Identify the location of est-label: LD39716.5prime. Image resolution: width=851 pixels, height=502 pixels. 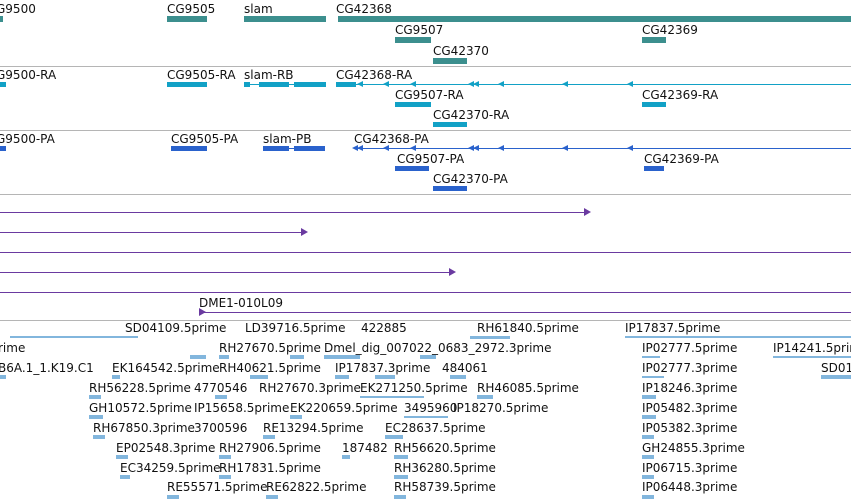
(295, 328).